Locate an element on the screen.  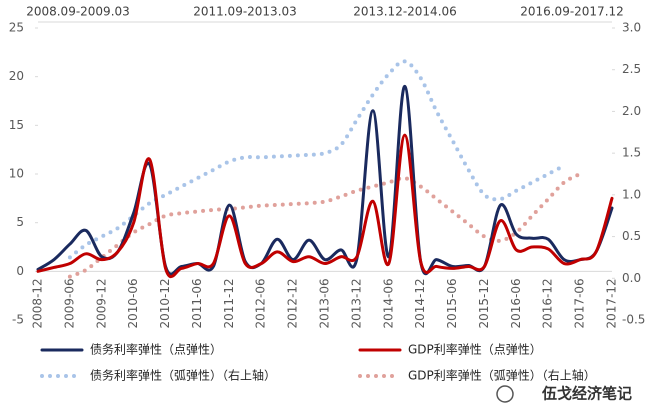
x-tick-label: 2017-12 is located at coordinates (612, 303).